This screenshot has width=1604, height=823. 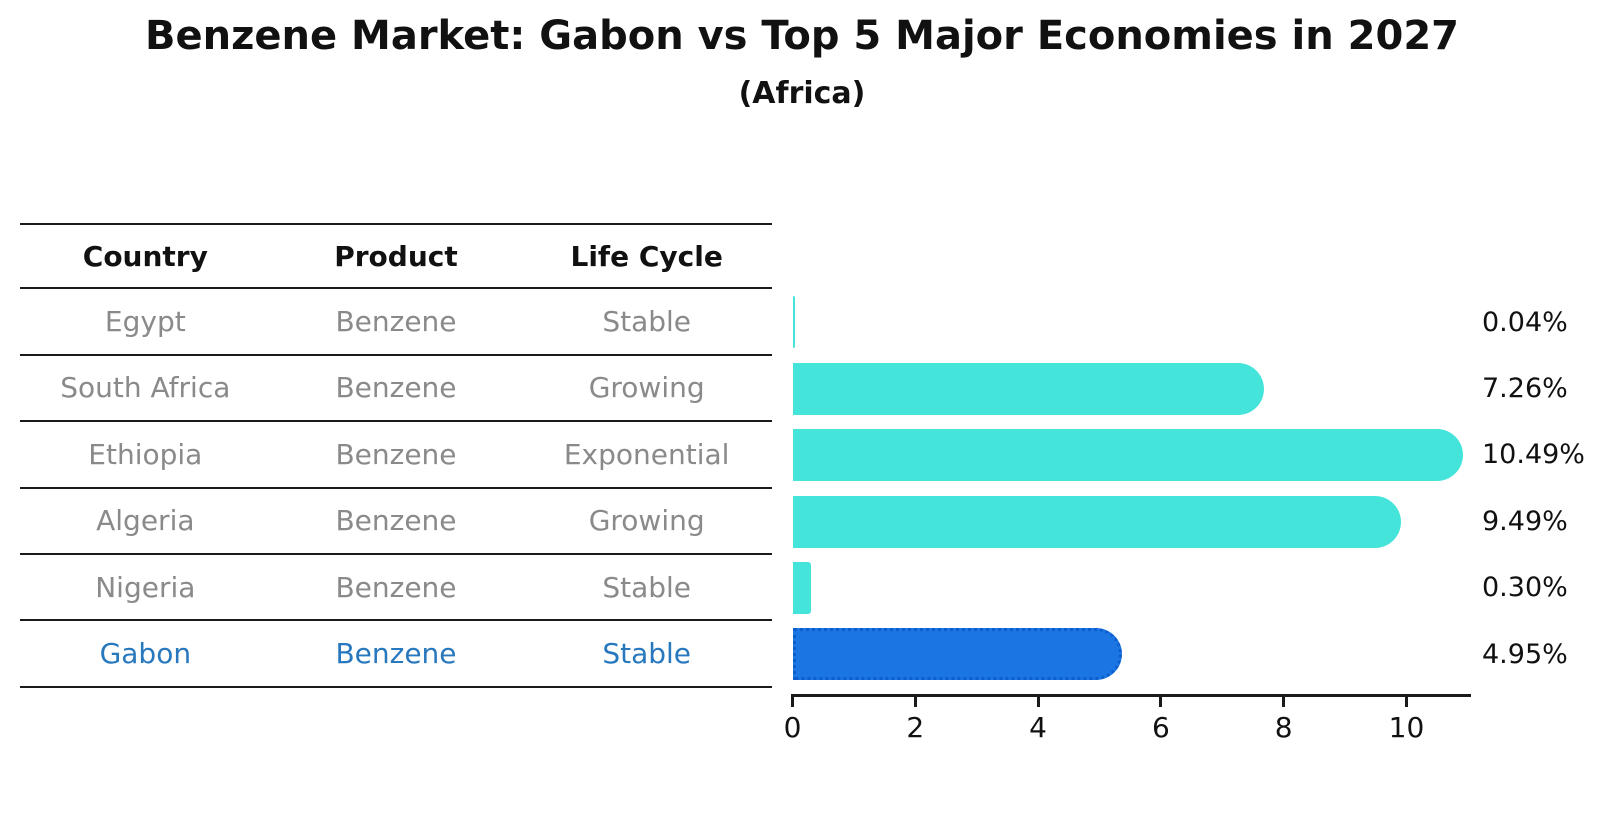 What do you see at coordinates (1097, 521) in the screenshot?
I see `bar-algeria` at bounding box center [1097, 521].